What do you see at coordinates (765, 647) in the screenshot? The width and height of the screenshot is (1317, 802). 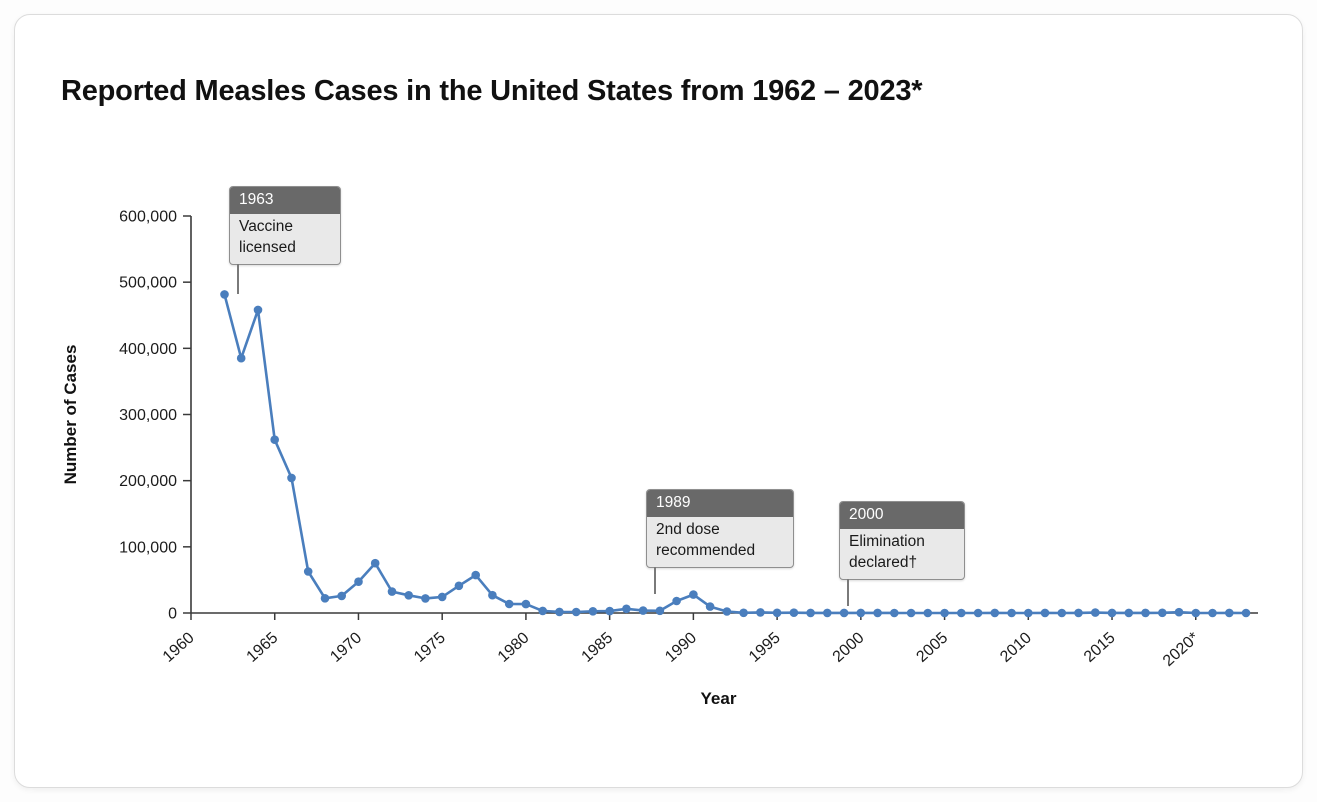 I see `x-tick-label: 1995` at bounding box center [765, 647].